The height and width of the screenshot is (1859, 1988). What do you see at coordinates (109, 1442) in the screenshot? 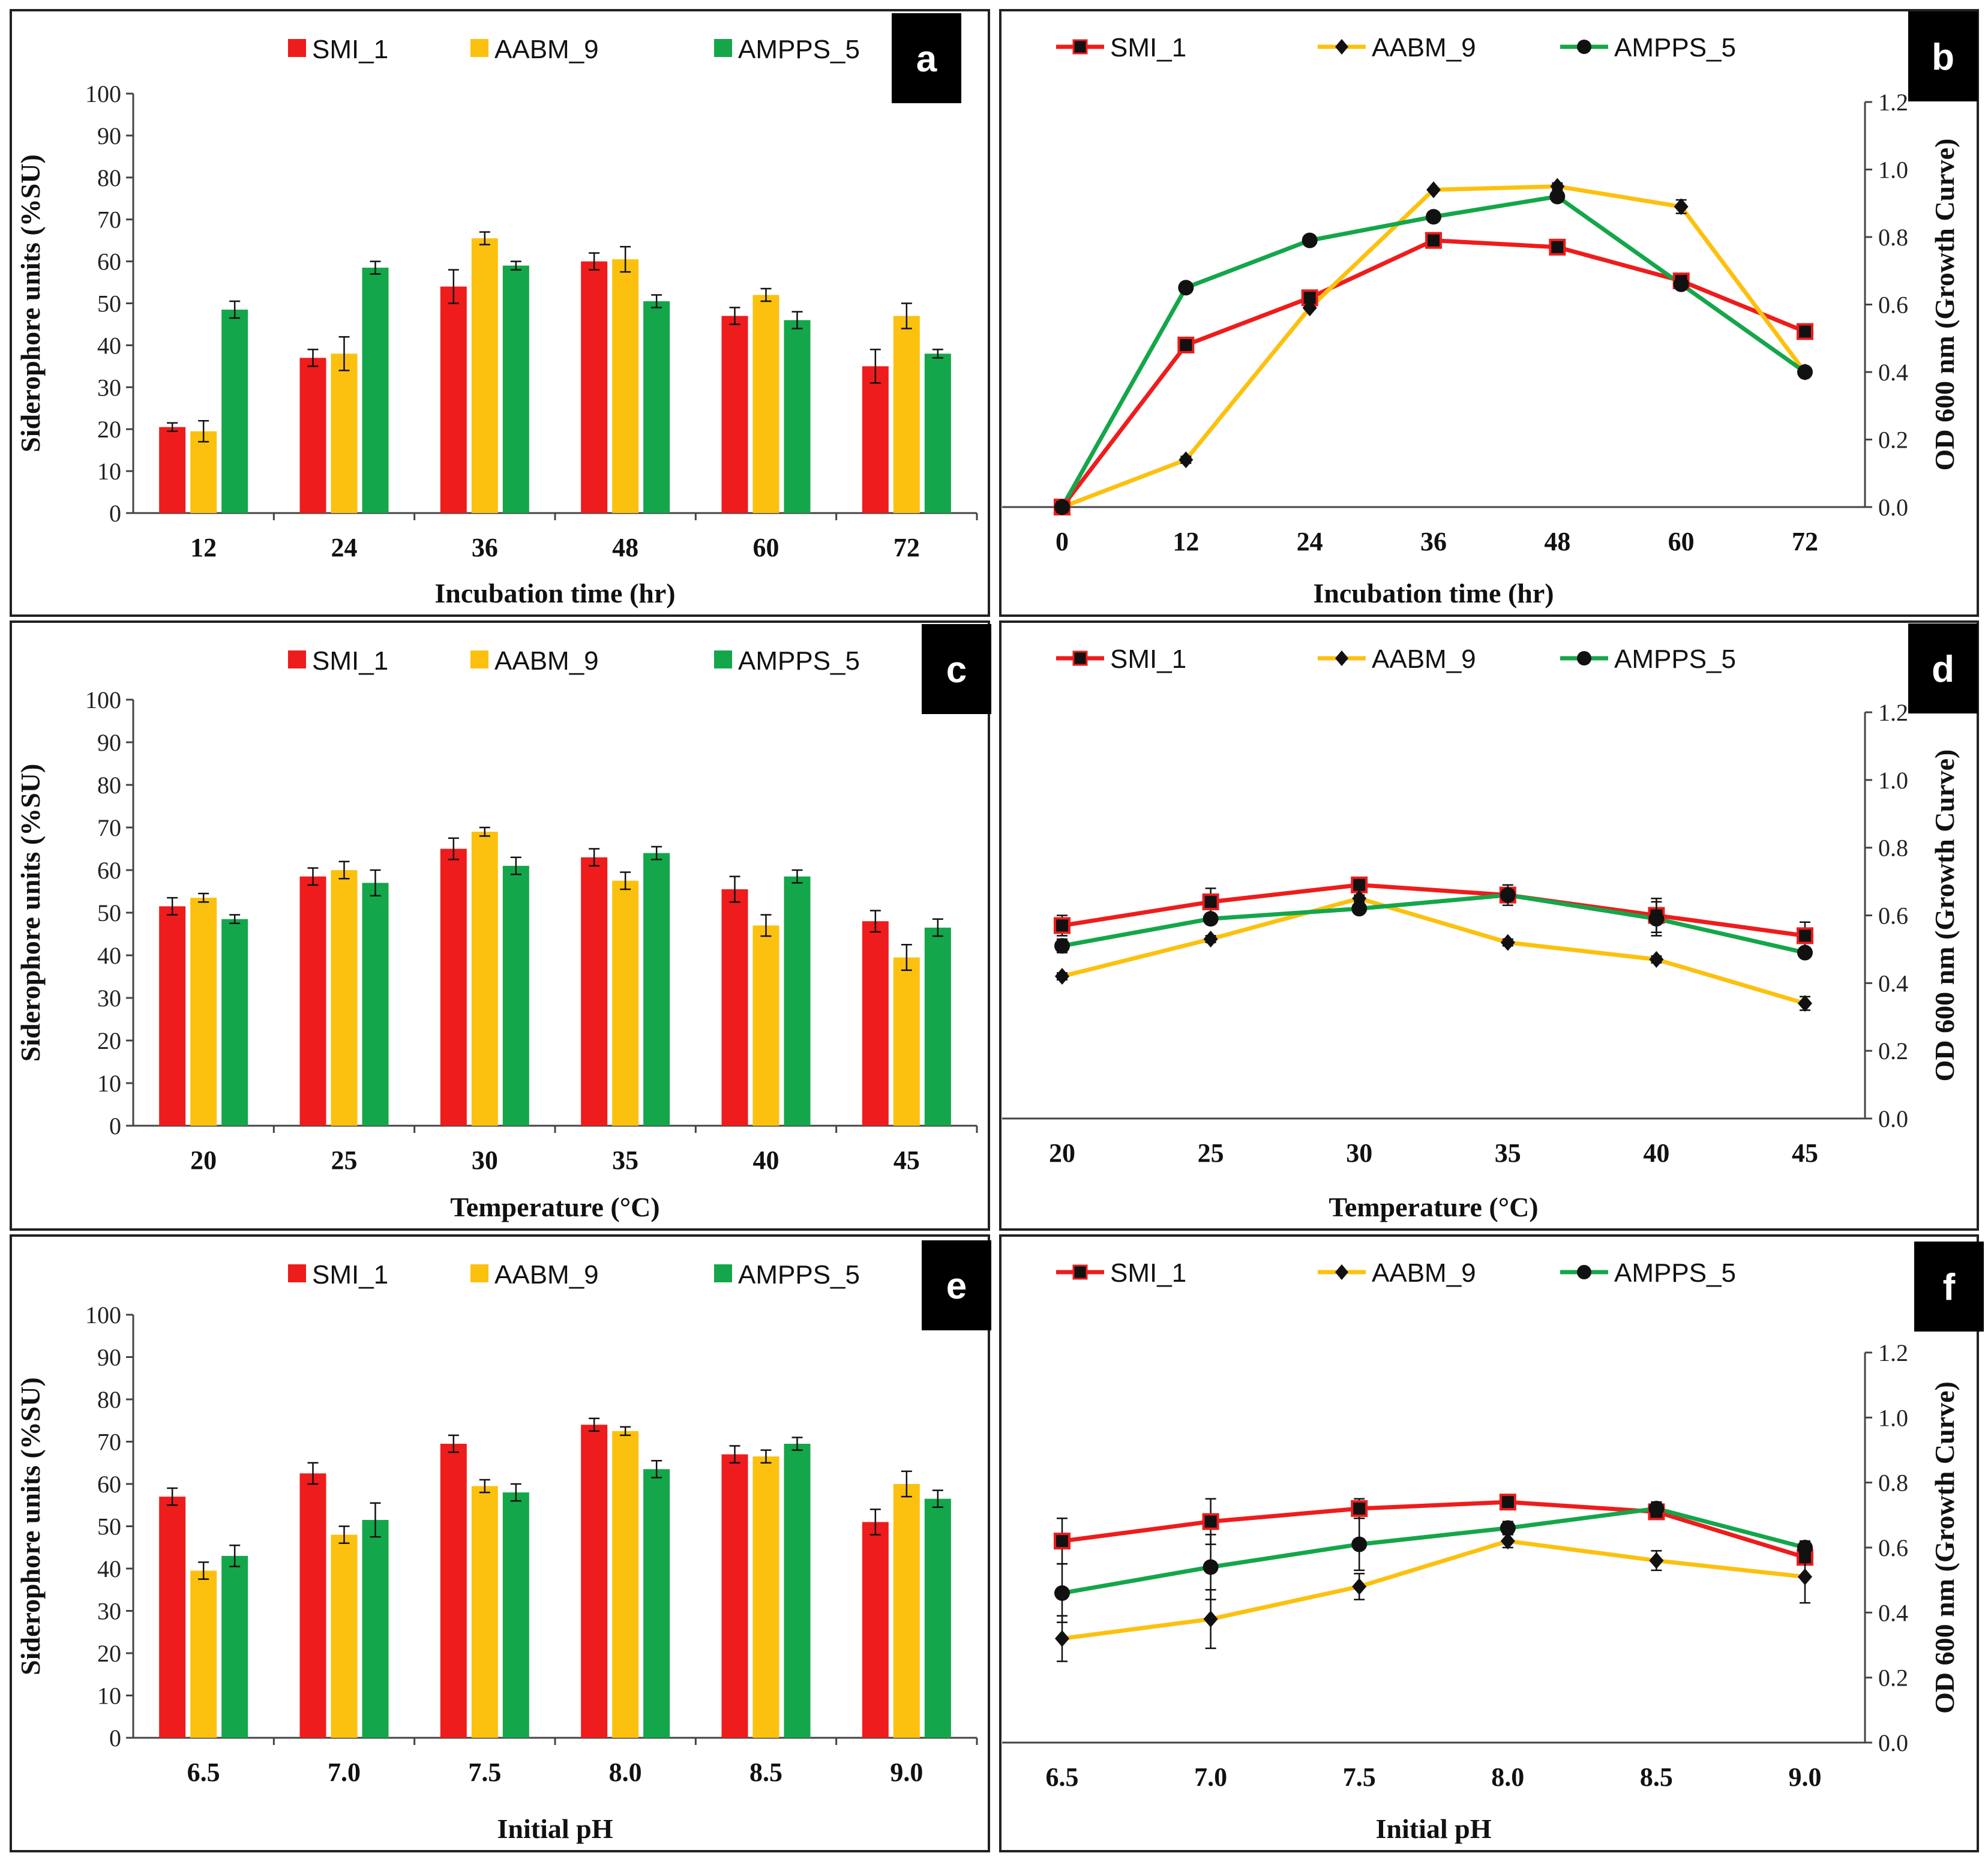
I see `y-tick-label: 70` at bounding box center [109, 1442].